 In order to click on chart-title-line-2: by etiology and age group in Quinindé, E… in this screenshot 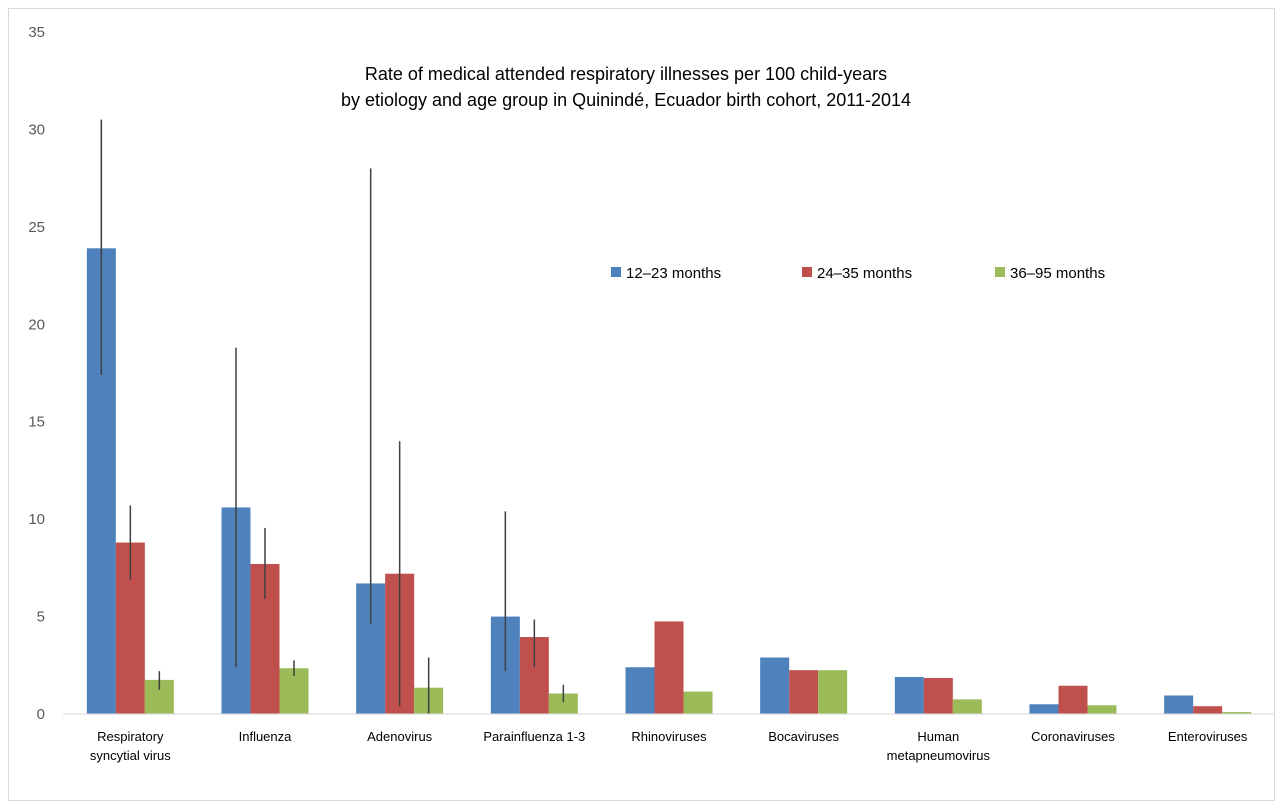, I will do `click(626, 100)`.